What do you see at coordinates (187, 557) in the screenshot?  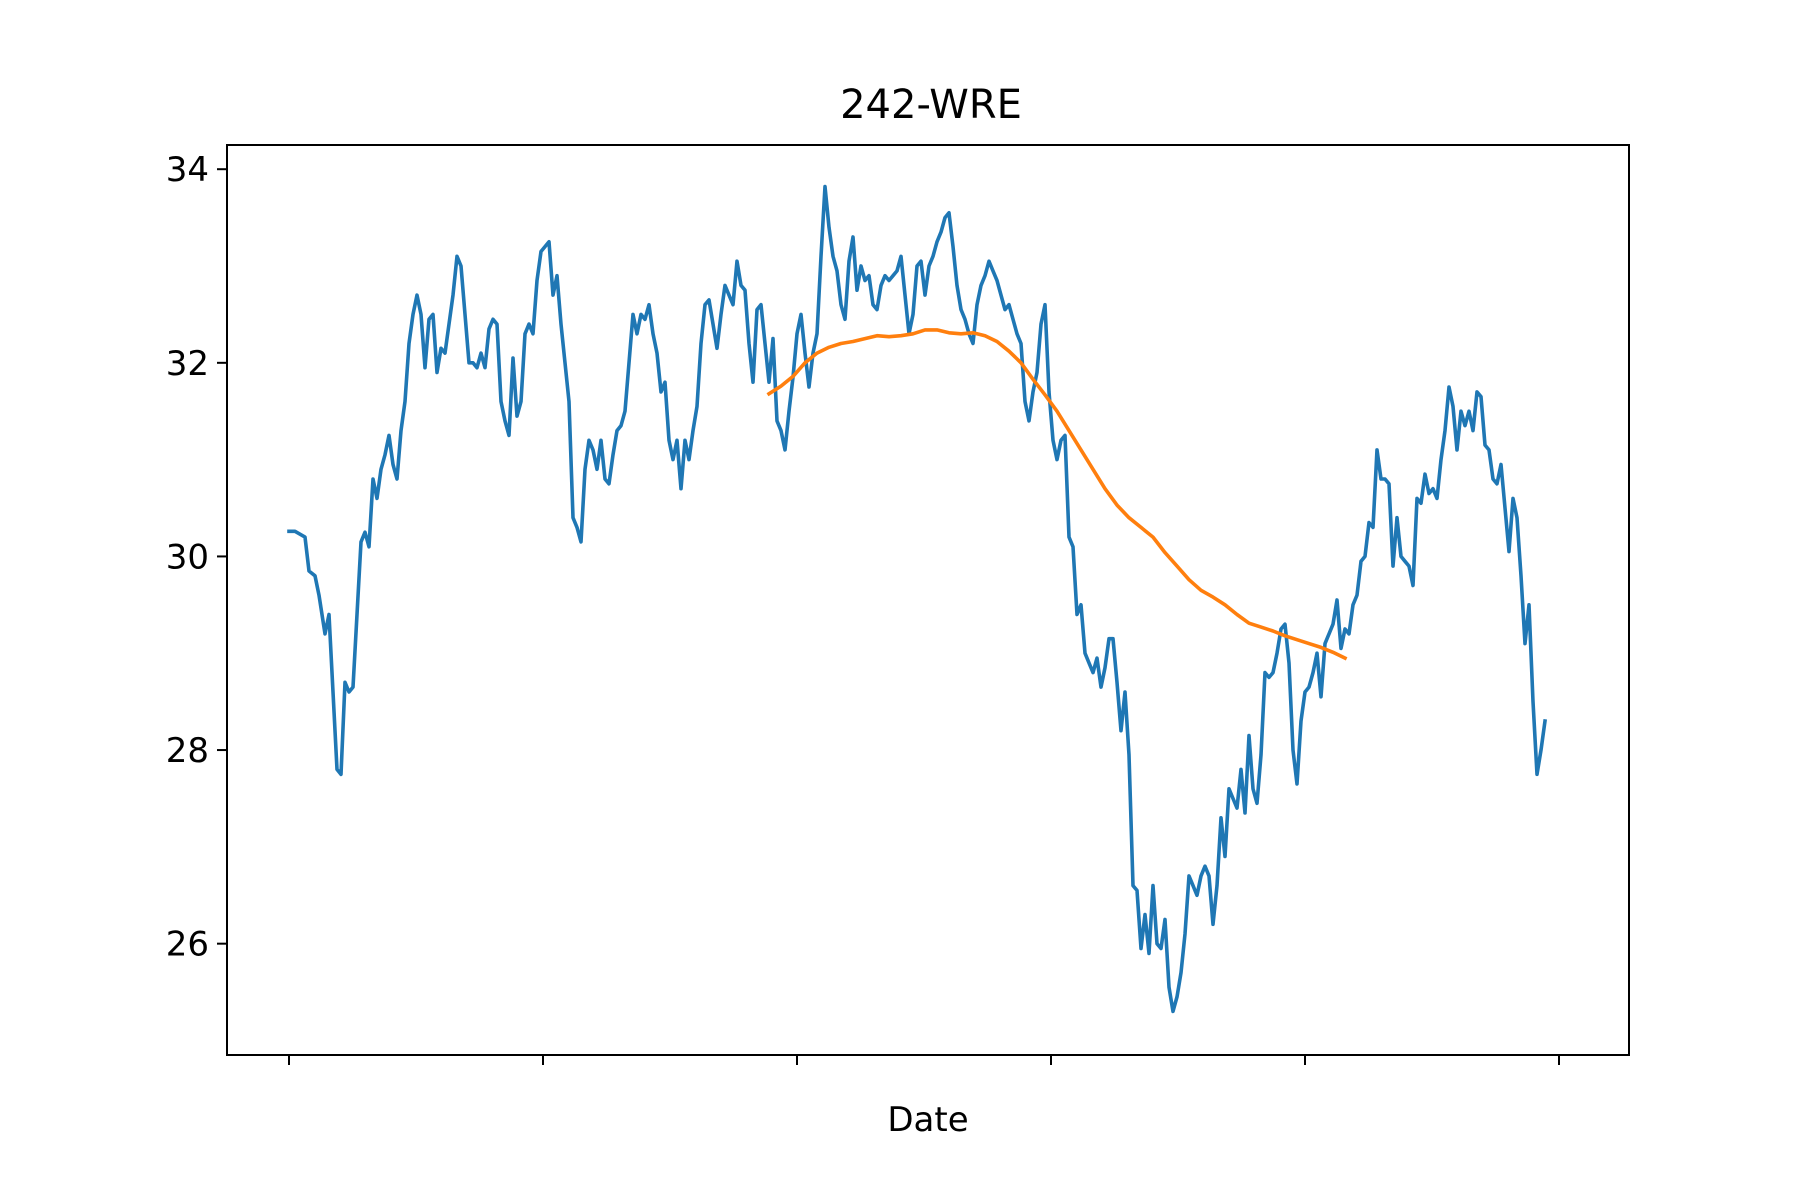 I see `y-tick-label: 30` at bounding box center [187, 557].